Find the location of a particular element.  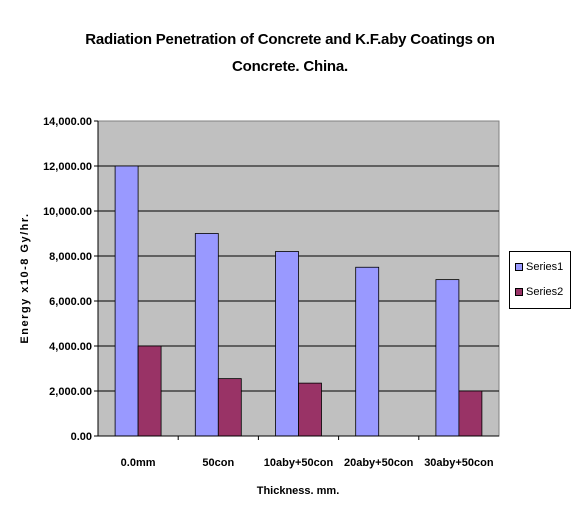

legend-label-series1: Series1 is located at coordinates (545, 267).